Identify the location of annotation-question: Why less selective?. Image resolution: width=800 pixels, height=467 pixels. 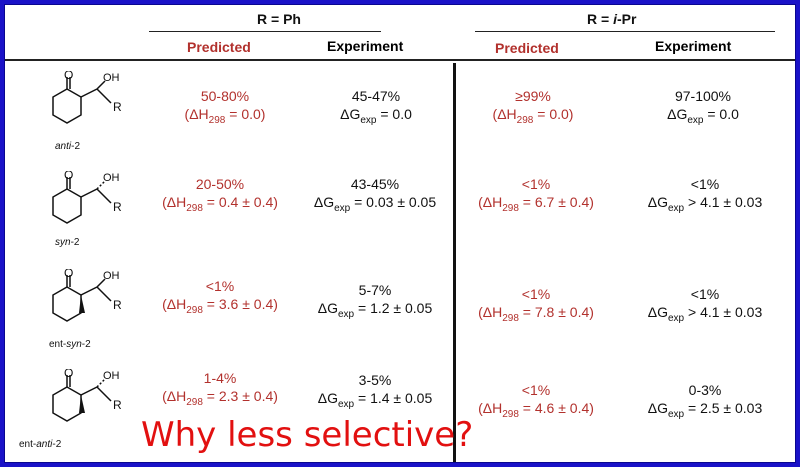
(307, 435).